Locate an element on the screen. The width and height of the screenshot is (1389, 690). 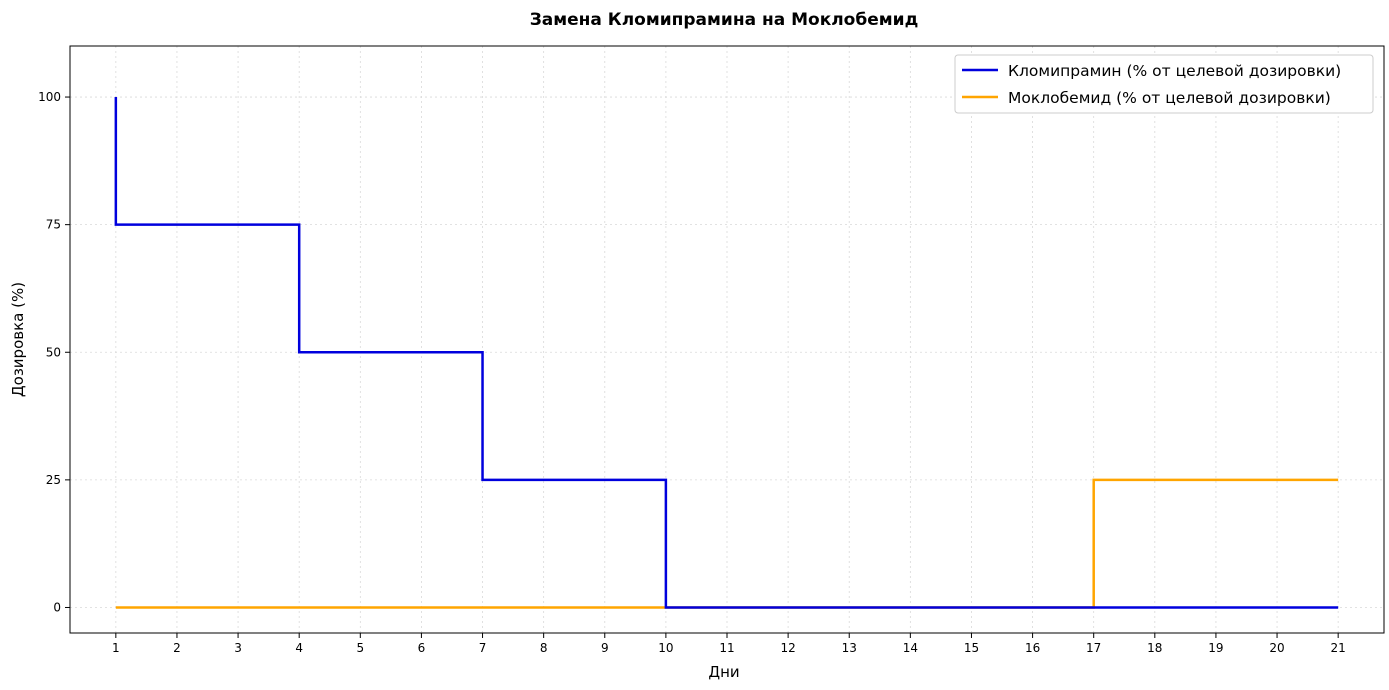
x-tick-label: 10 is located at coordinates (665, 648).